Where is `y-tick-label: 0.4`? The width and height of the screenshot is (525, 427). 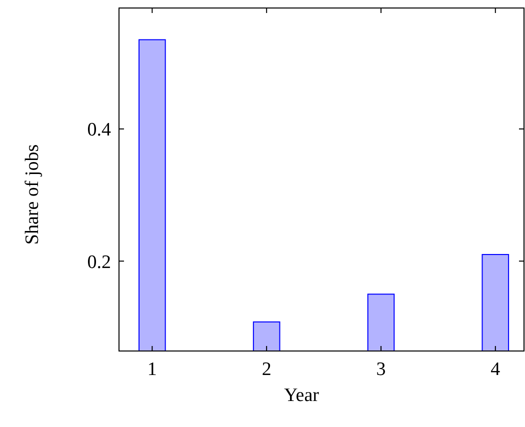 y-tick-label: 0.4 is located at coordinates (99, 130).